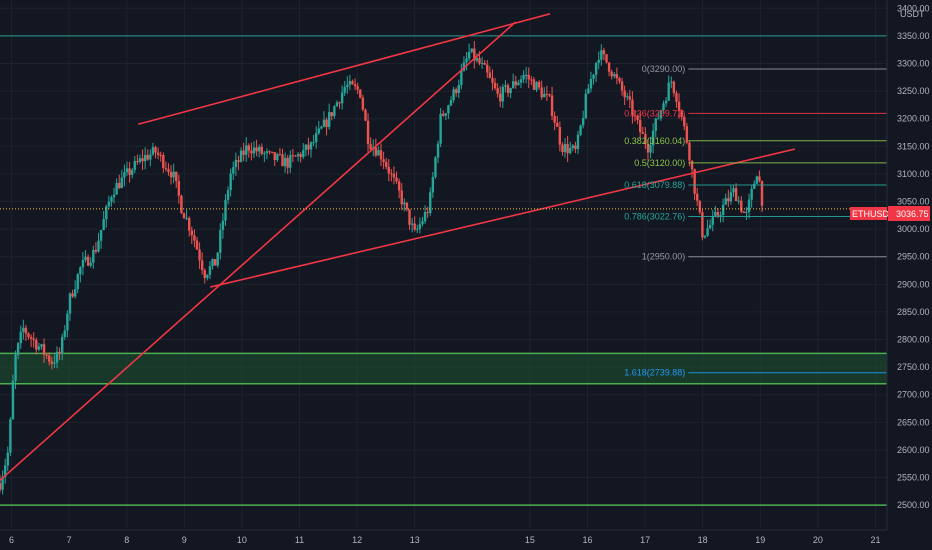 Image resolution: width=932 pixels, height=550 pixels. I want to click on price-axis-label: 3100.00, so click(913, 174).